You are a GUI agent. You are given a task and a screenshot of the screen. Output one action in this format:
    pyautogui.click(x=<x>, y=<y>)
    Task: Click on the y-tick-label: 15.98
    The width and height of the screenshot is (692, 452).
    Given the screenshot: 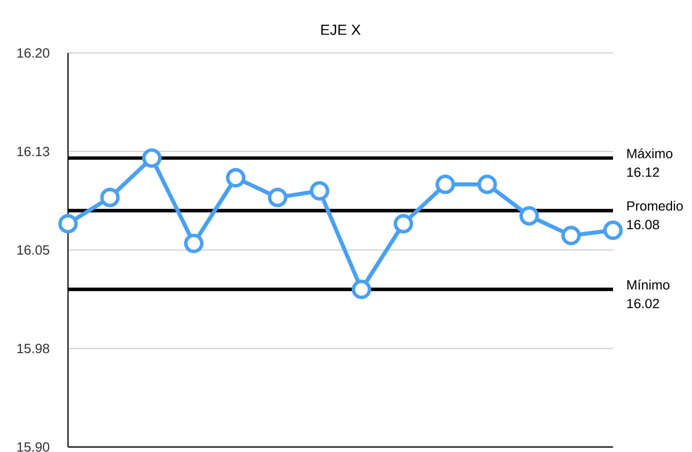 What is the action you would take?
    pyautogui.click(x=33, y=349)
    